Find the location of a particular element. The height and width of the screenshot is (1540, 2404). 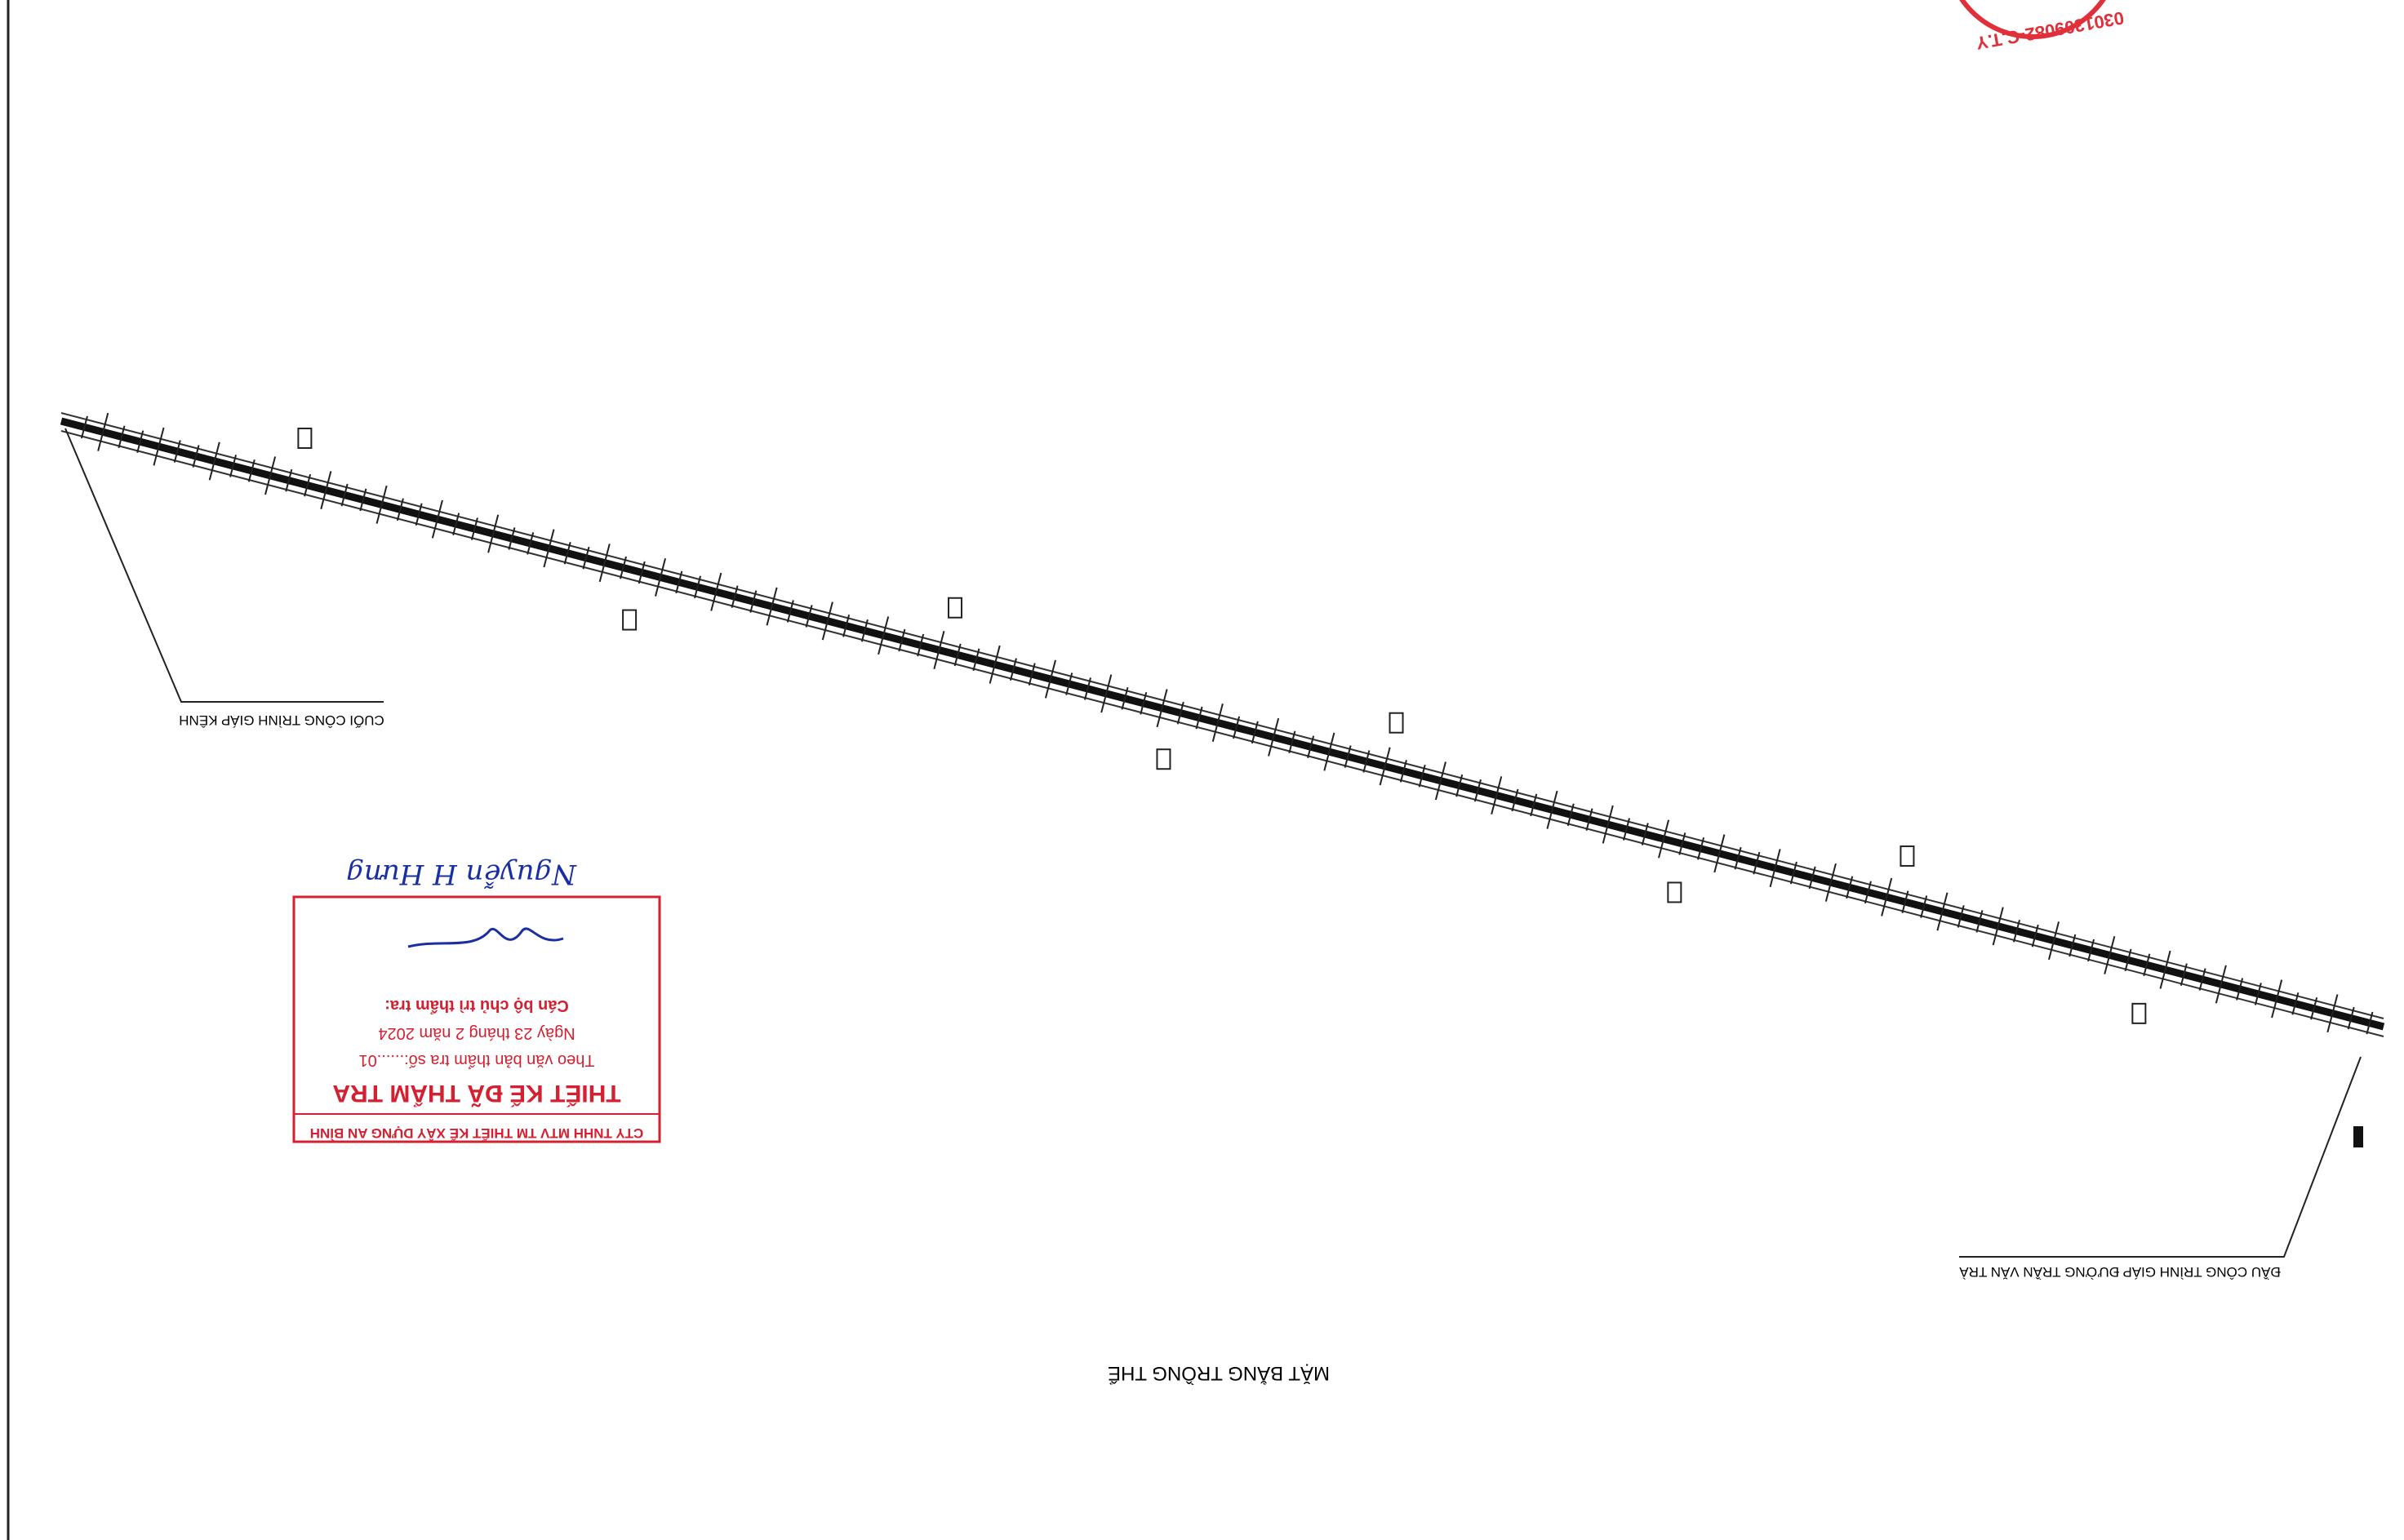

stamp-document: Theo văn bản thẩm tra số:......01 is located at coordinates (476, 1060).